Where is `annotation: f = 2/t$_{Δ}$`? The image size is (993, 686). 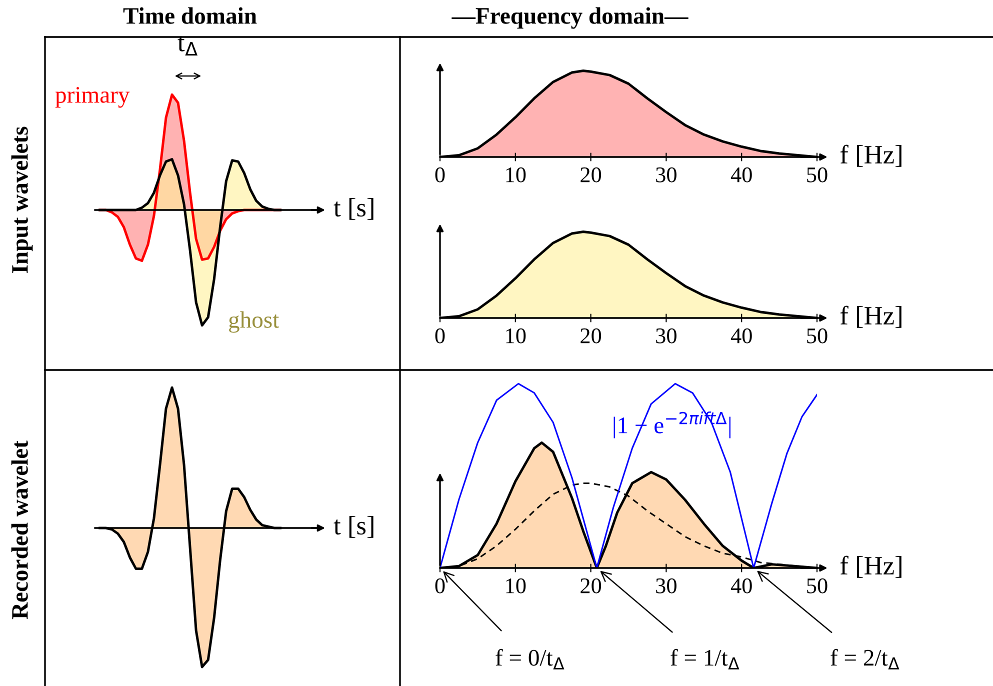 annotation: f = 2/t$_{Δ}$ is located at coordinates (865, 659).